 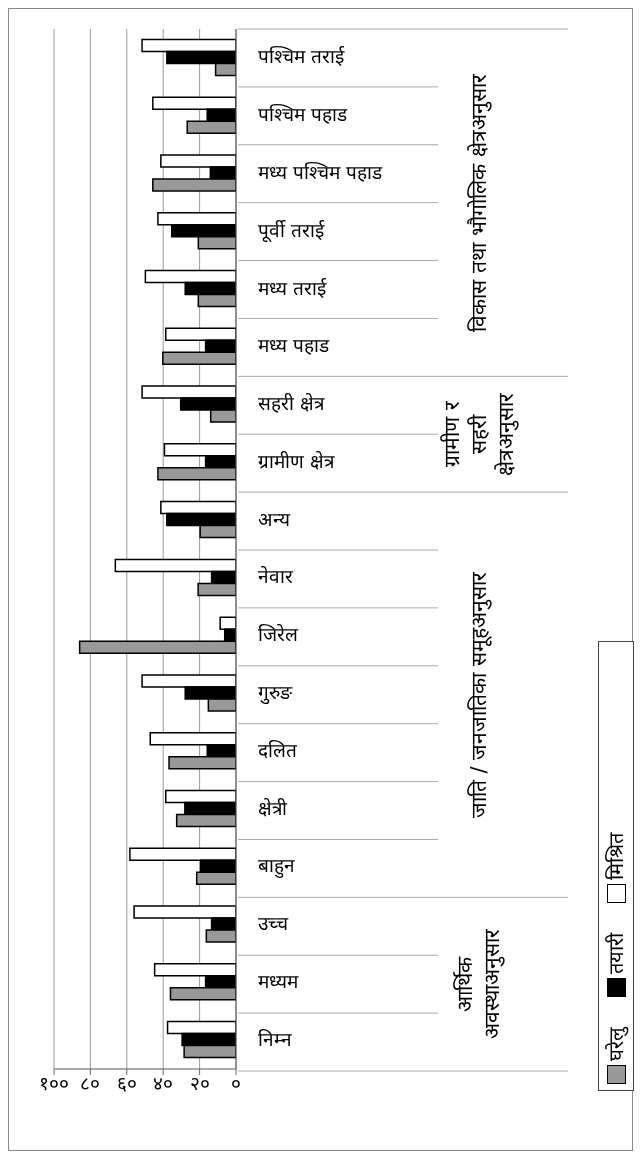 I want to click on y-tick-label: सहरी क्षेत्र, so click(x=292, y=403).